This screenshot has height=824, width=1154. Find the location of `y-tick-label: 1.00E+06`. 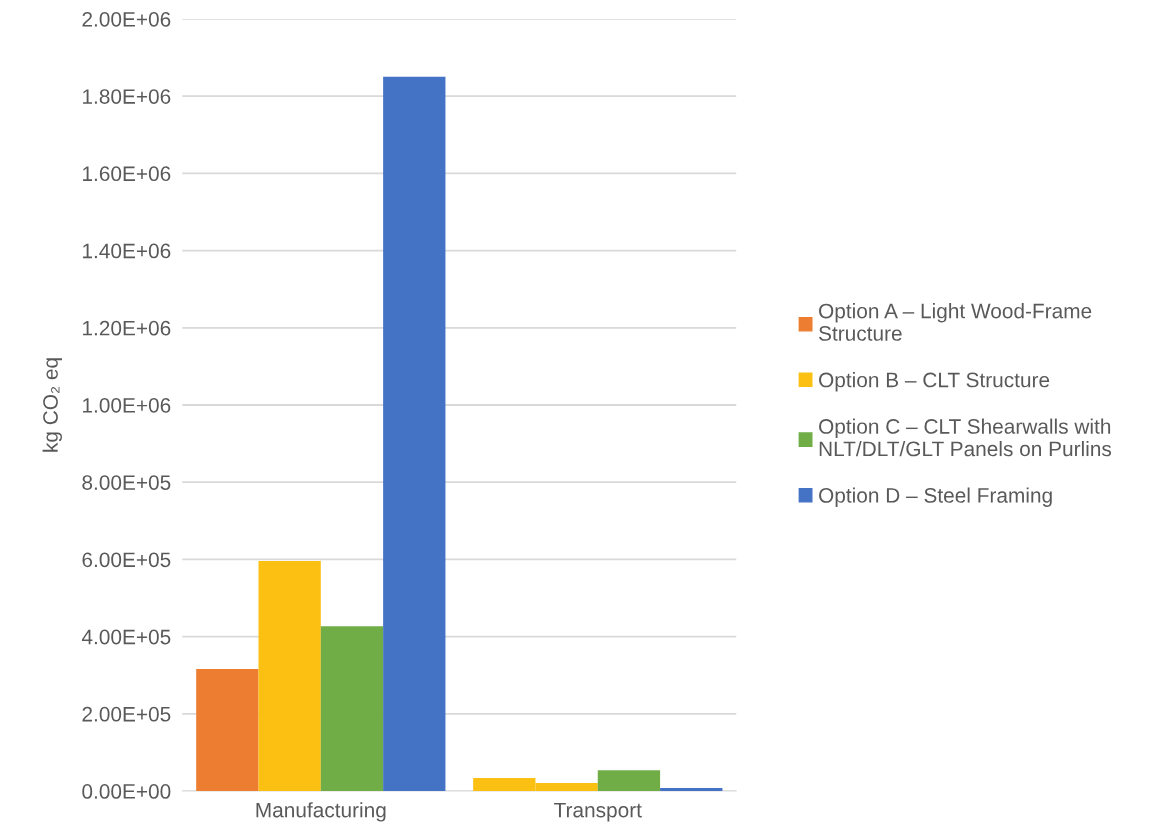

y-tick-label: 1.00E+06 is located at coordinates (127, 405).